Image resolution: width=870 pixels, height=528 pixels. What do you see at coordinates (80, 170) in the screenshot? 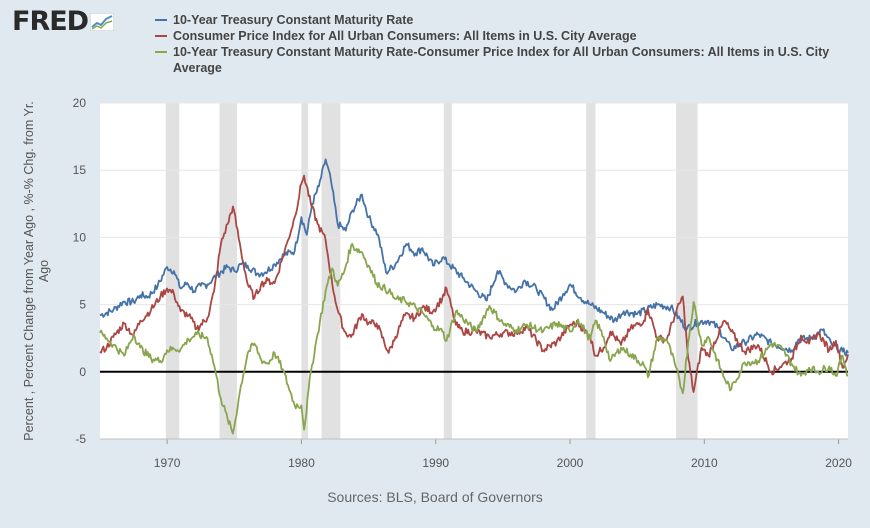
I see `y-tick-label: 15` at bounding box center [80, 170].